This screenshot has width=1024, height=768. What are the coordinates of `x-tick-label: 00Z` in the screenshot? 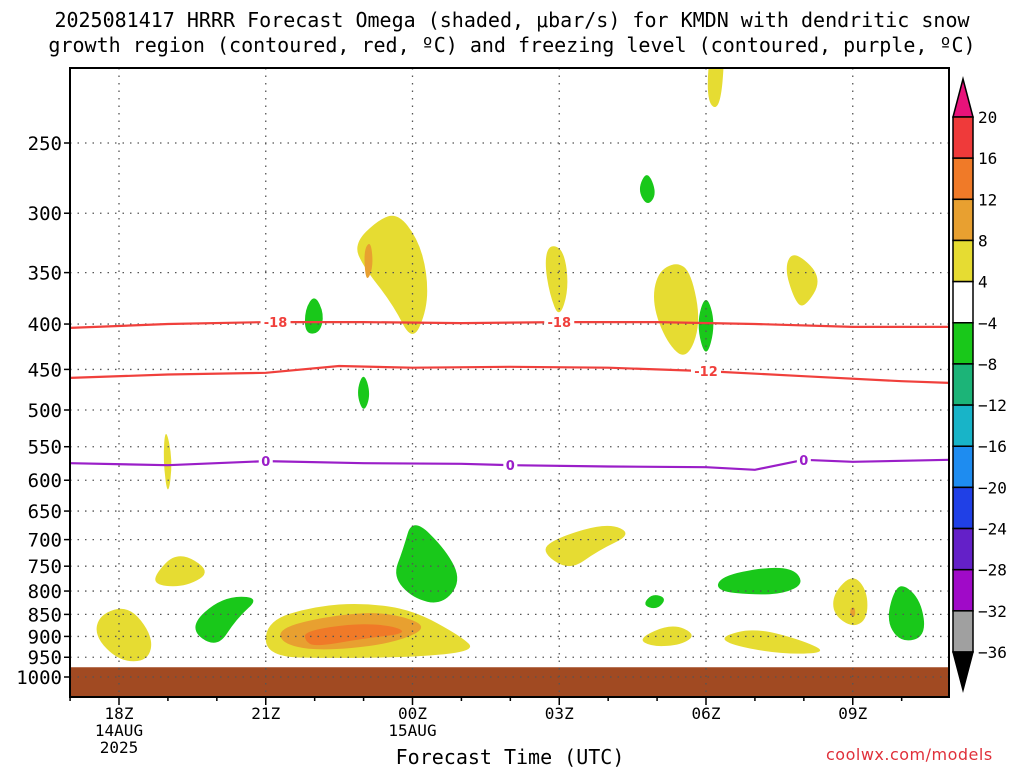 It's located at (412, 713).